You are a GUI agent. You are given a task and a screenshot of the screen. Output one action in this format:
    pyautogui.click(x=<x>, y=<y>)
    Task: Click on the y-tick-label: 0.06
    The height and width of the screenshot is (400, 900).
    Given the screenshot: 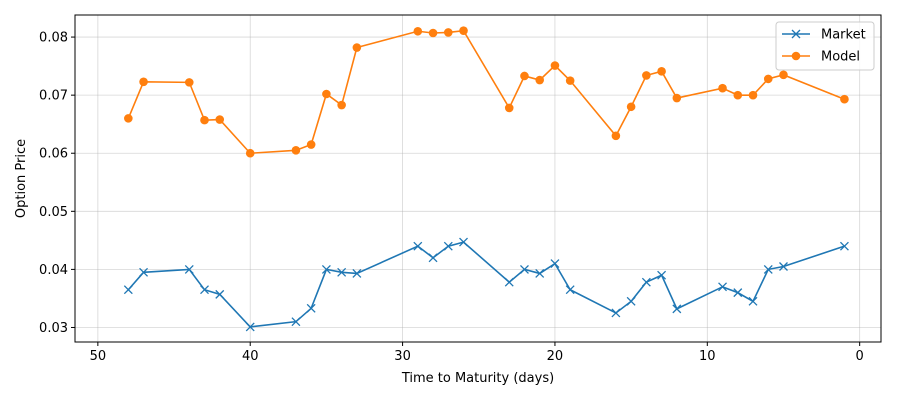 What is the action you would take?
    pyautogui.click(x=53, y=154)
    